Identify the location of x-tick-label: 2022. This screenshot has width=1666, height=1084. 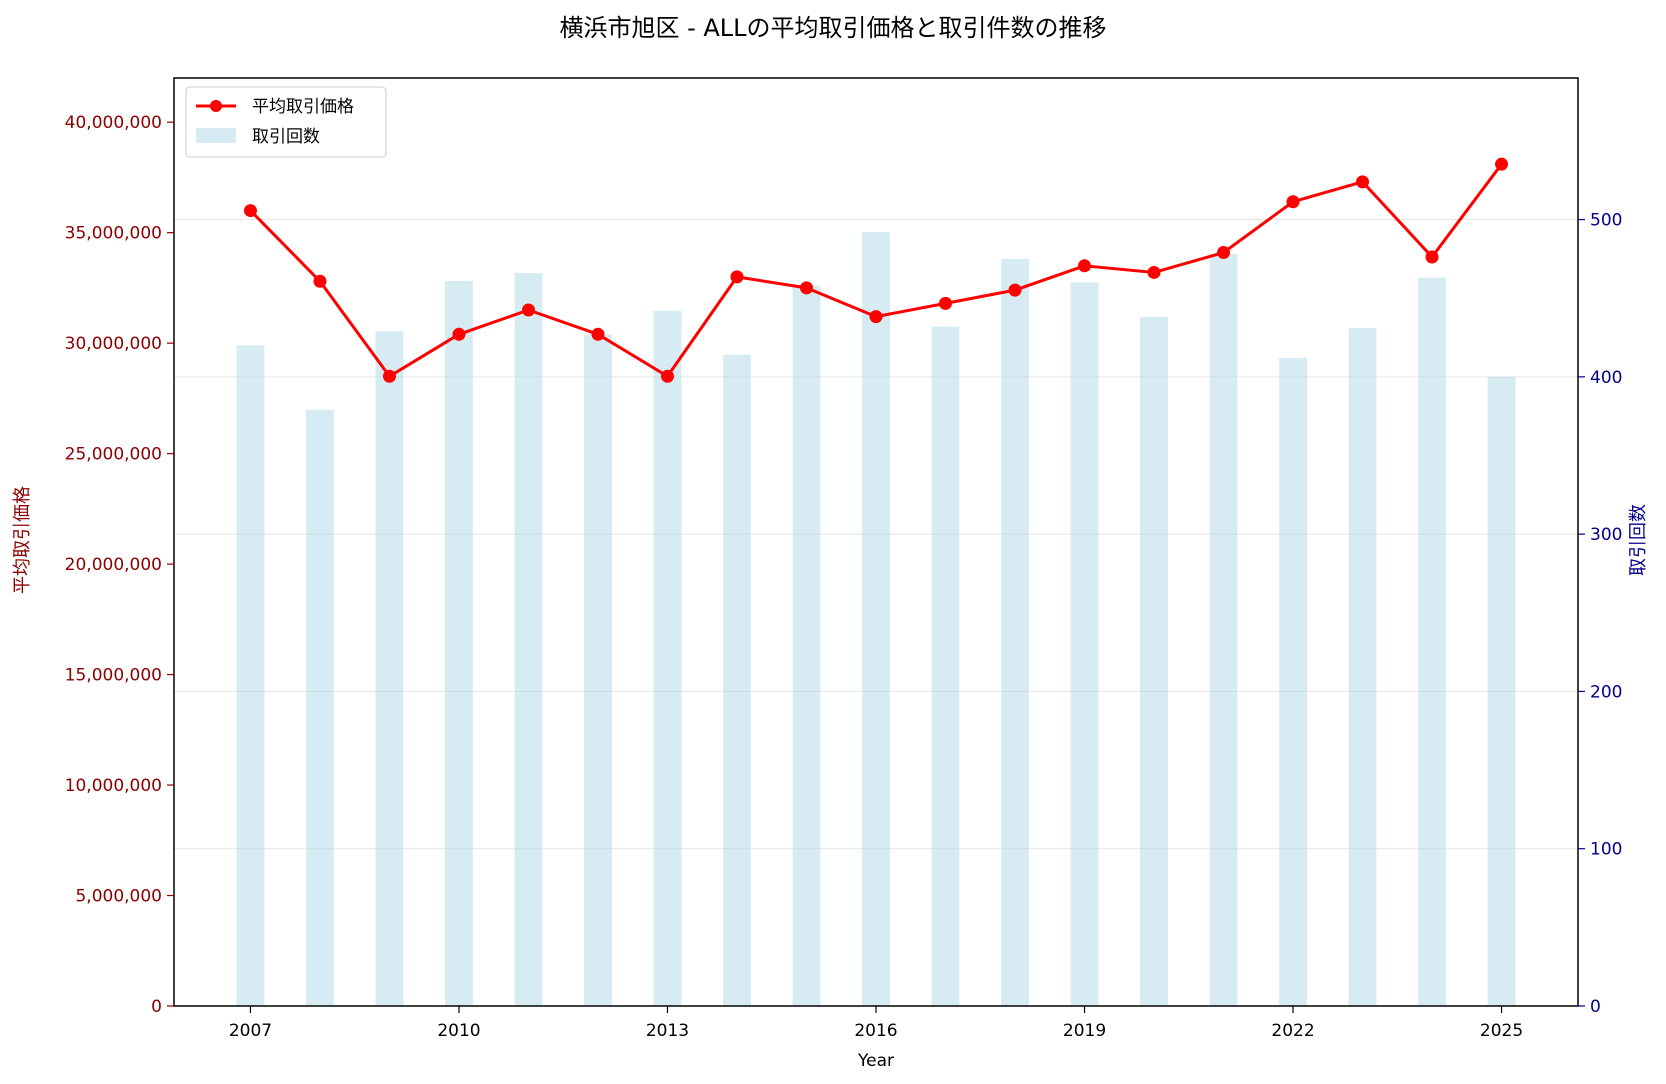
(1292, 1031).